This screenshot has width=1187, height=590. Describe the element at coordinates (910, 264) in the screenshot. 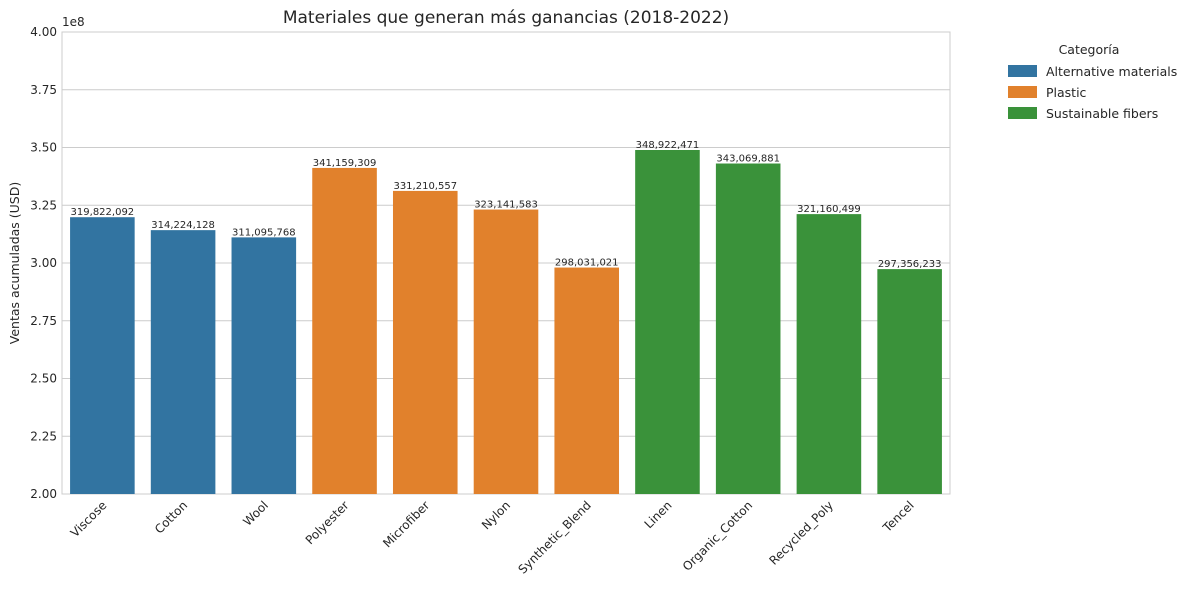

I see `bar-value-label: 297,356,233` at that location.